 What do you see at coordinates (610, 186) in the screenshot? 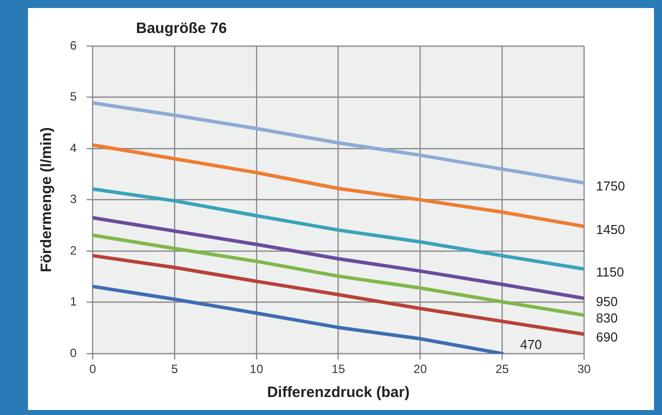
I see `series-label: 1750` at bounding box center [610, 186].